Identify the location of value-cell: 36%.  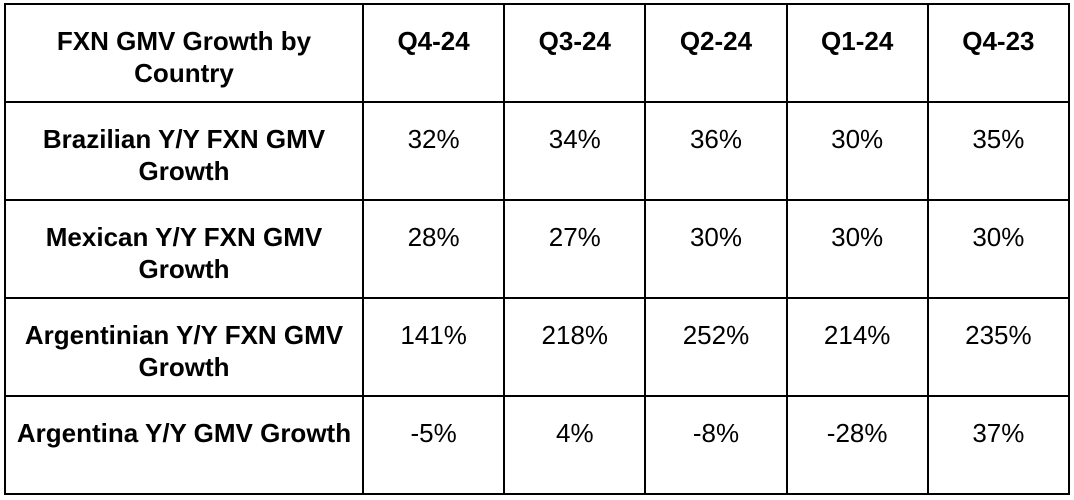
(716, 151).